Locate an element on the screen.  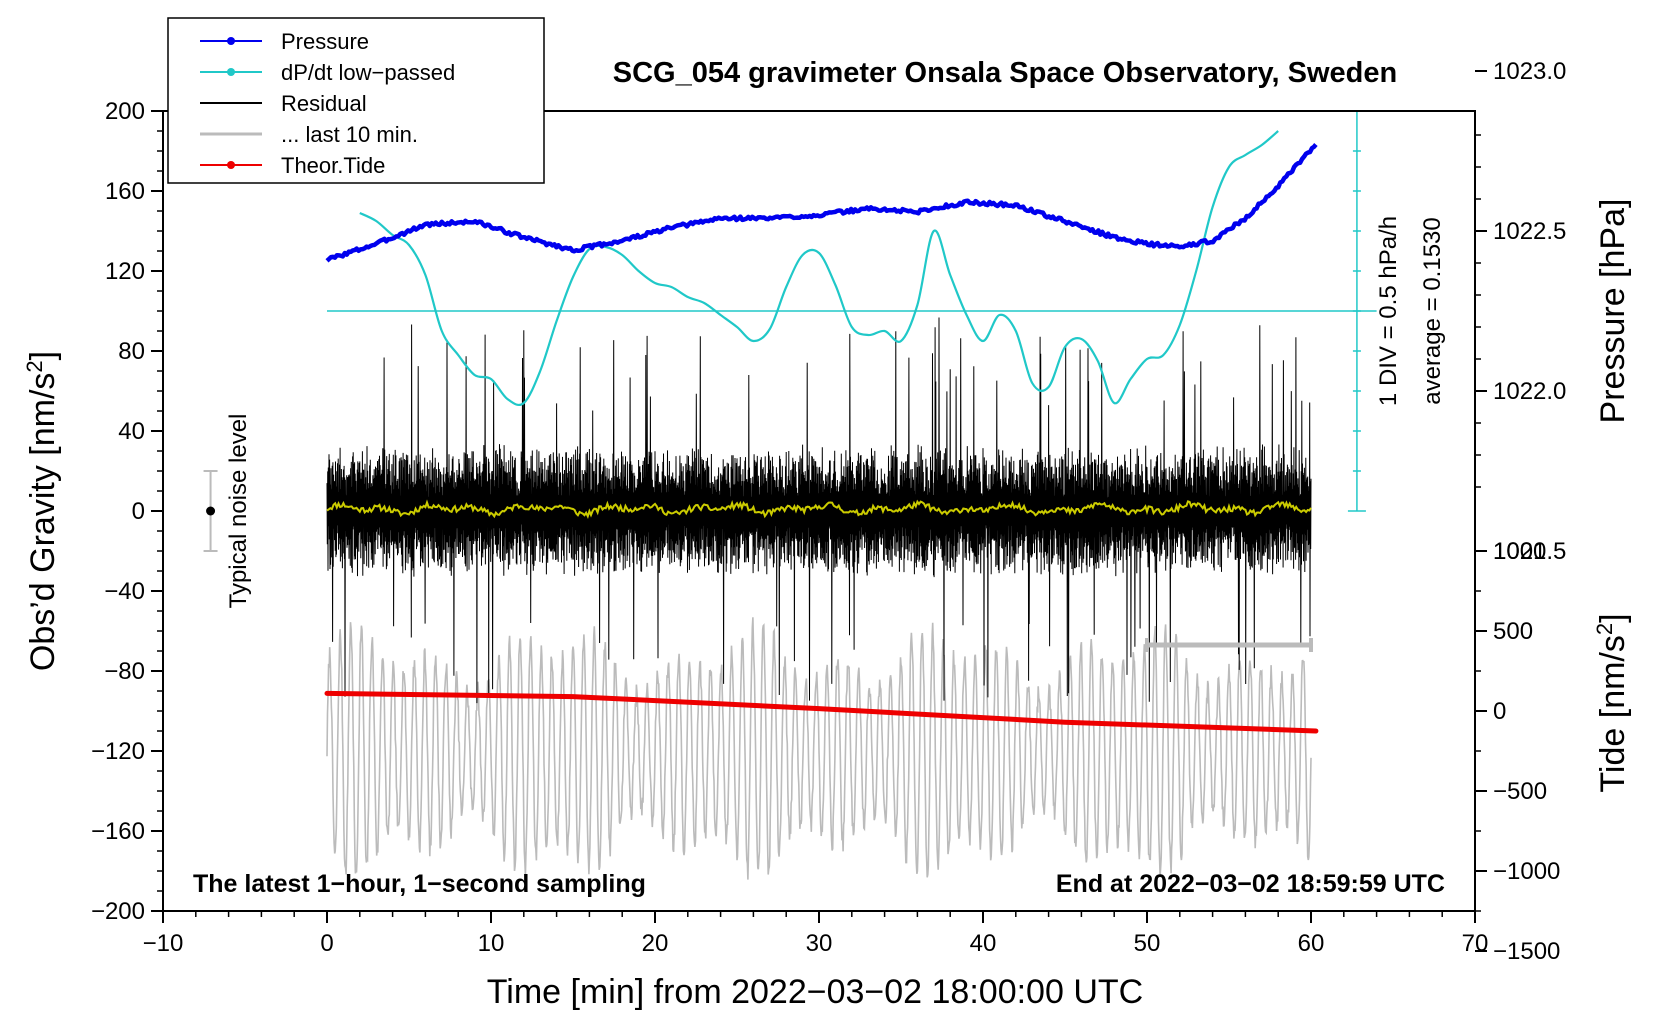
x-axis-title: Time [min] from 2022−03−02 18:00:00 UTC is located at coordinates (815, 992).